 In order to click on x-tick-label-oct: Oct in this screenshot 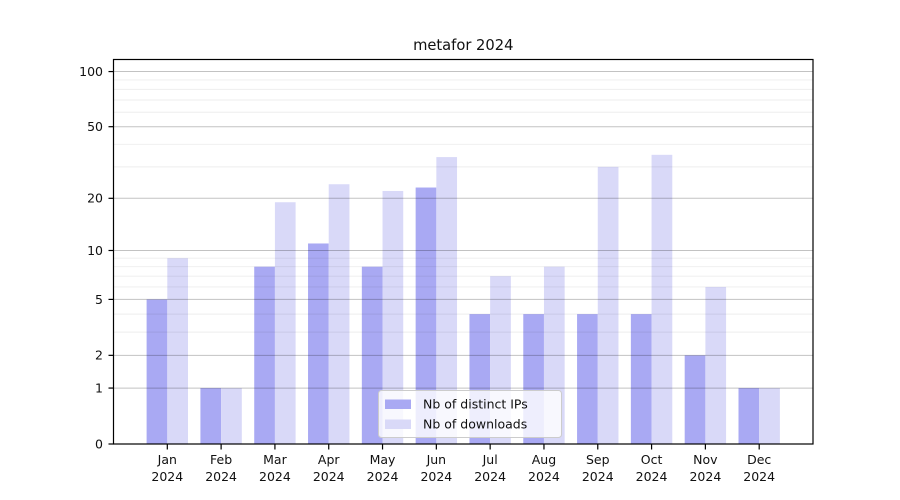, I will do `click(652, 459)`.